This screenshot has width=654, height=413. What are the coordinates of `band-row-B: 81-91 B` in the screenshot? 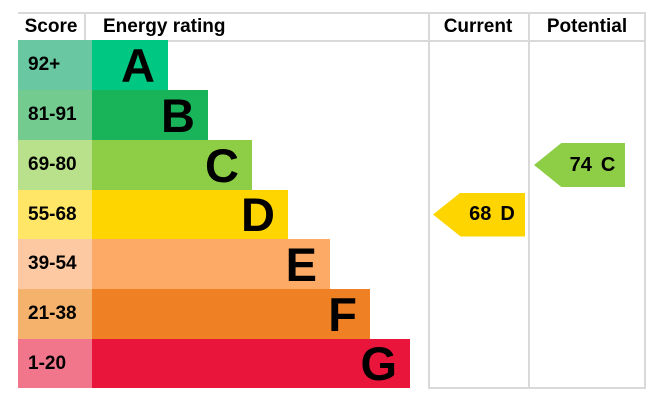 It's located at (113, 115).